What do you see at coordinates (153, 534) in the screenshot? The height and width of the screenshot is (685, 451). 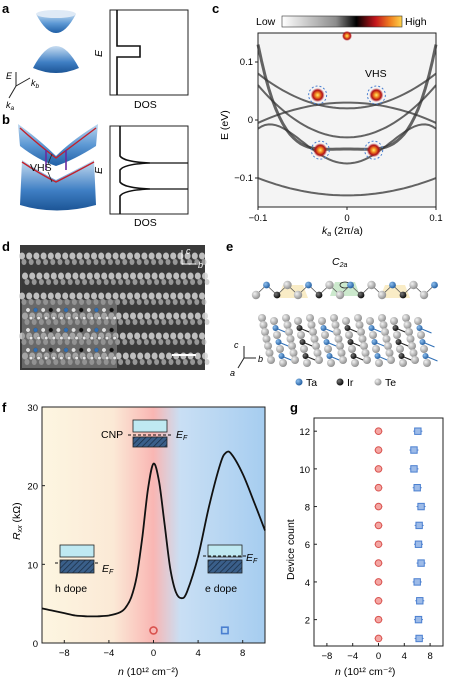 I see `rxx-curve` at bounding box center [153, 534].